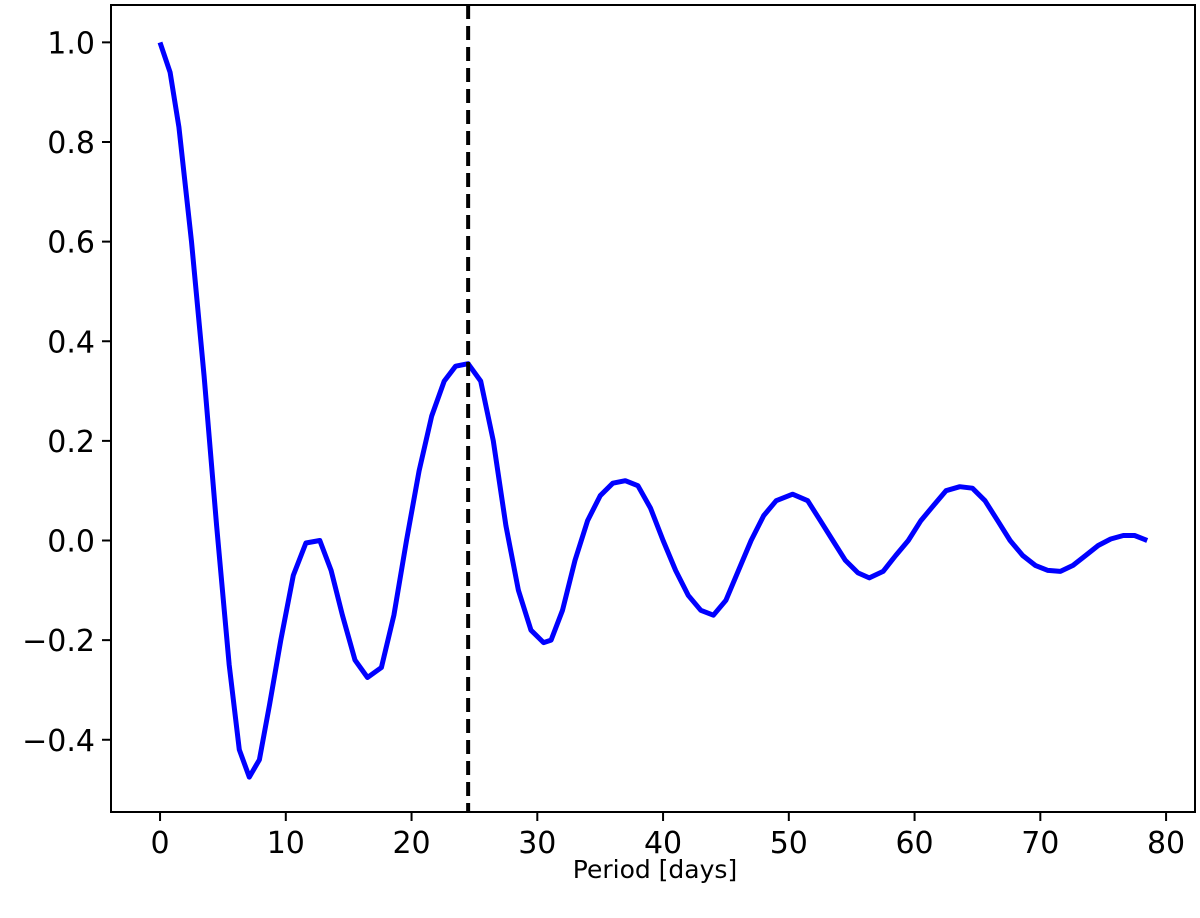 The width and height of the screenshot is (1200, 918). Describe the element at coordinates (663, 843) in the screenshot. I see `x-tick-label: 40` at that location.